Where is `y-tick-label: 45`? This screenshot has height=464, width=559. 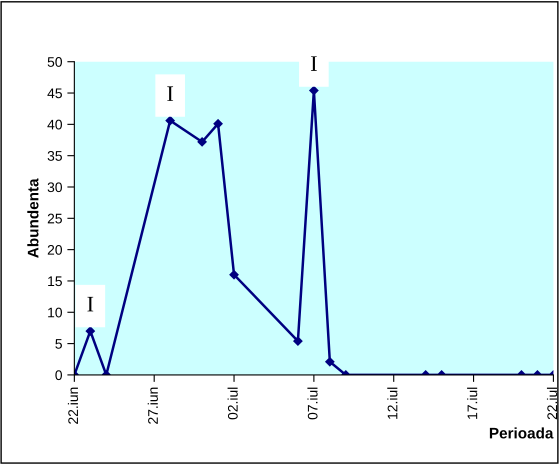
y-tick-label: 45 is located at coordinates (54, 93).